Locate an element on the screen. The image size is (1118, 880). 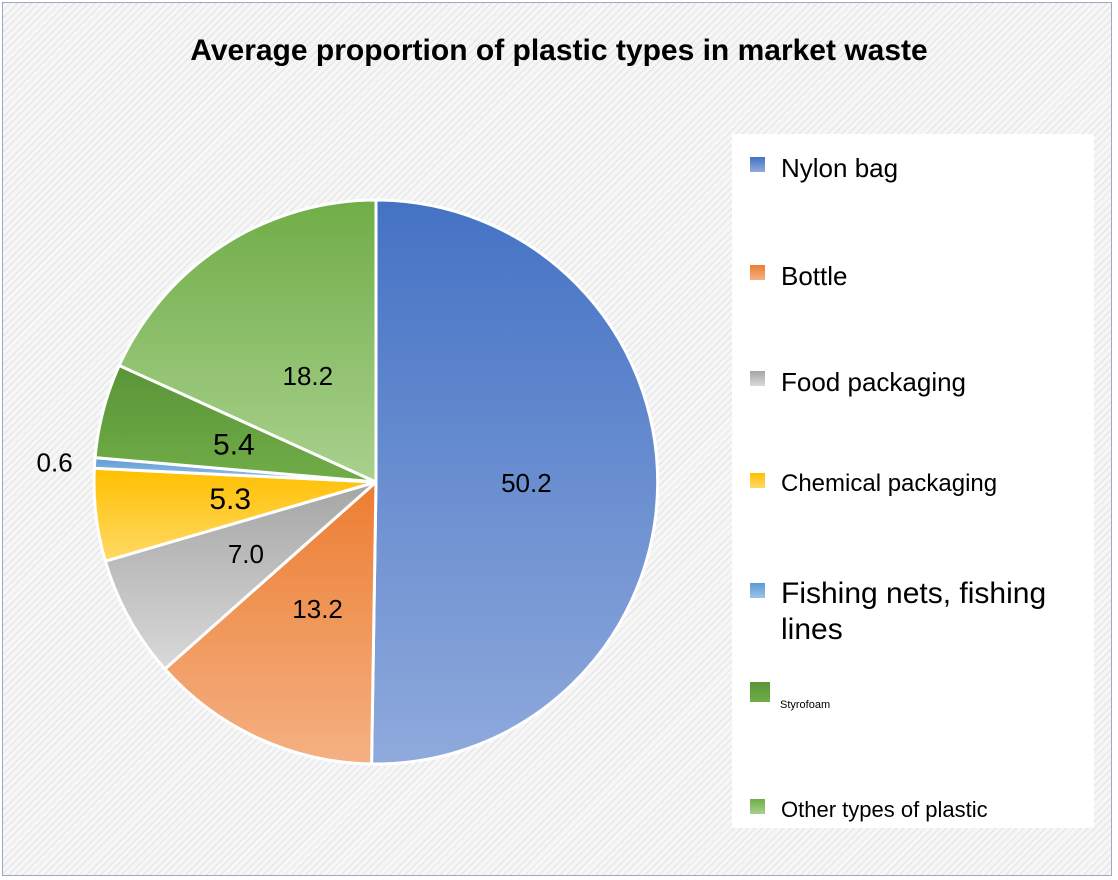
legend-item: Chemical packaging is located at coordinates (910, 484).